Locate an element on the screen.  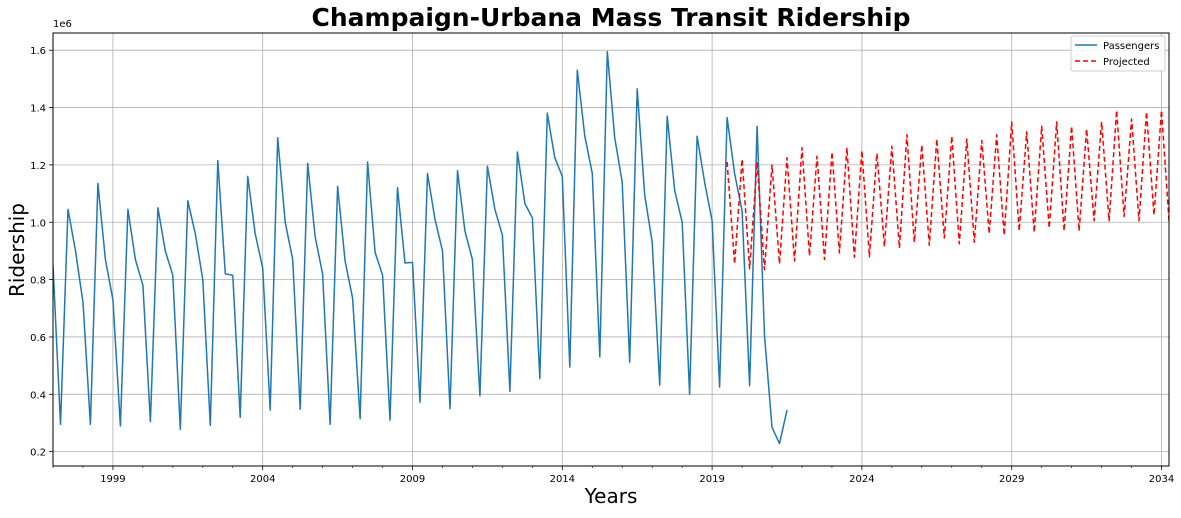
y-tick-label: 0.4 is located at coordinates (38, 395).